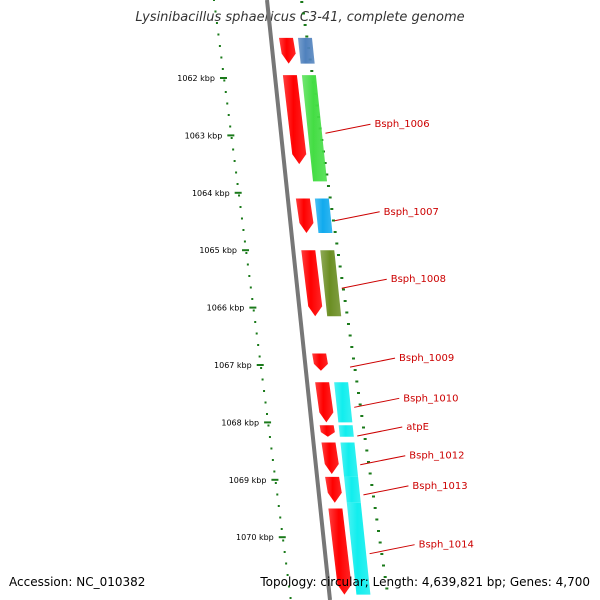 This screenshot has height=600, width=600. I want to click on gene-label: Bsph_1006, so click(401, 124).